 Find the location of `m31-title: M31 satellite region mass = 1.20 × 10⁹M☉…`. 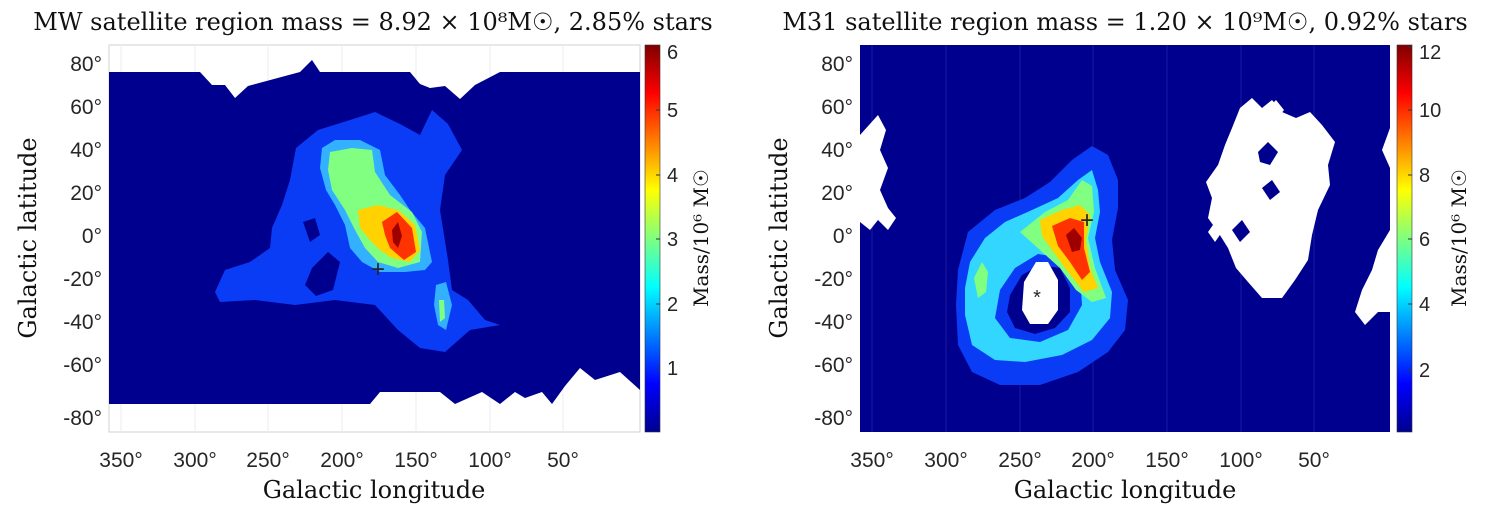

m31-title: M31 satellite region mass = 1.20 × 10⁹M☉… is located at coordinates (1124, 22).